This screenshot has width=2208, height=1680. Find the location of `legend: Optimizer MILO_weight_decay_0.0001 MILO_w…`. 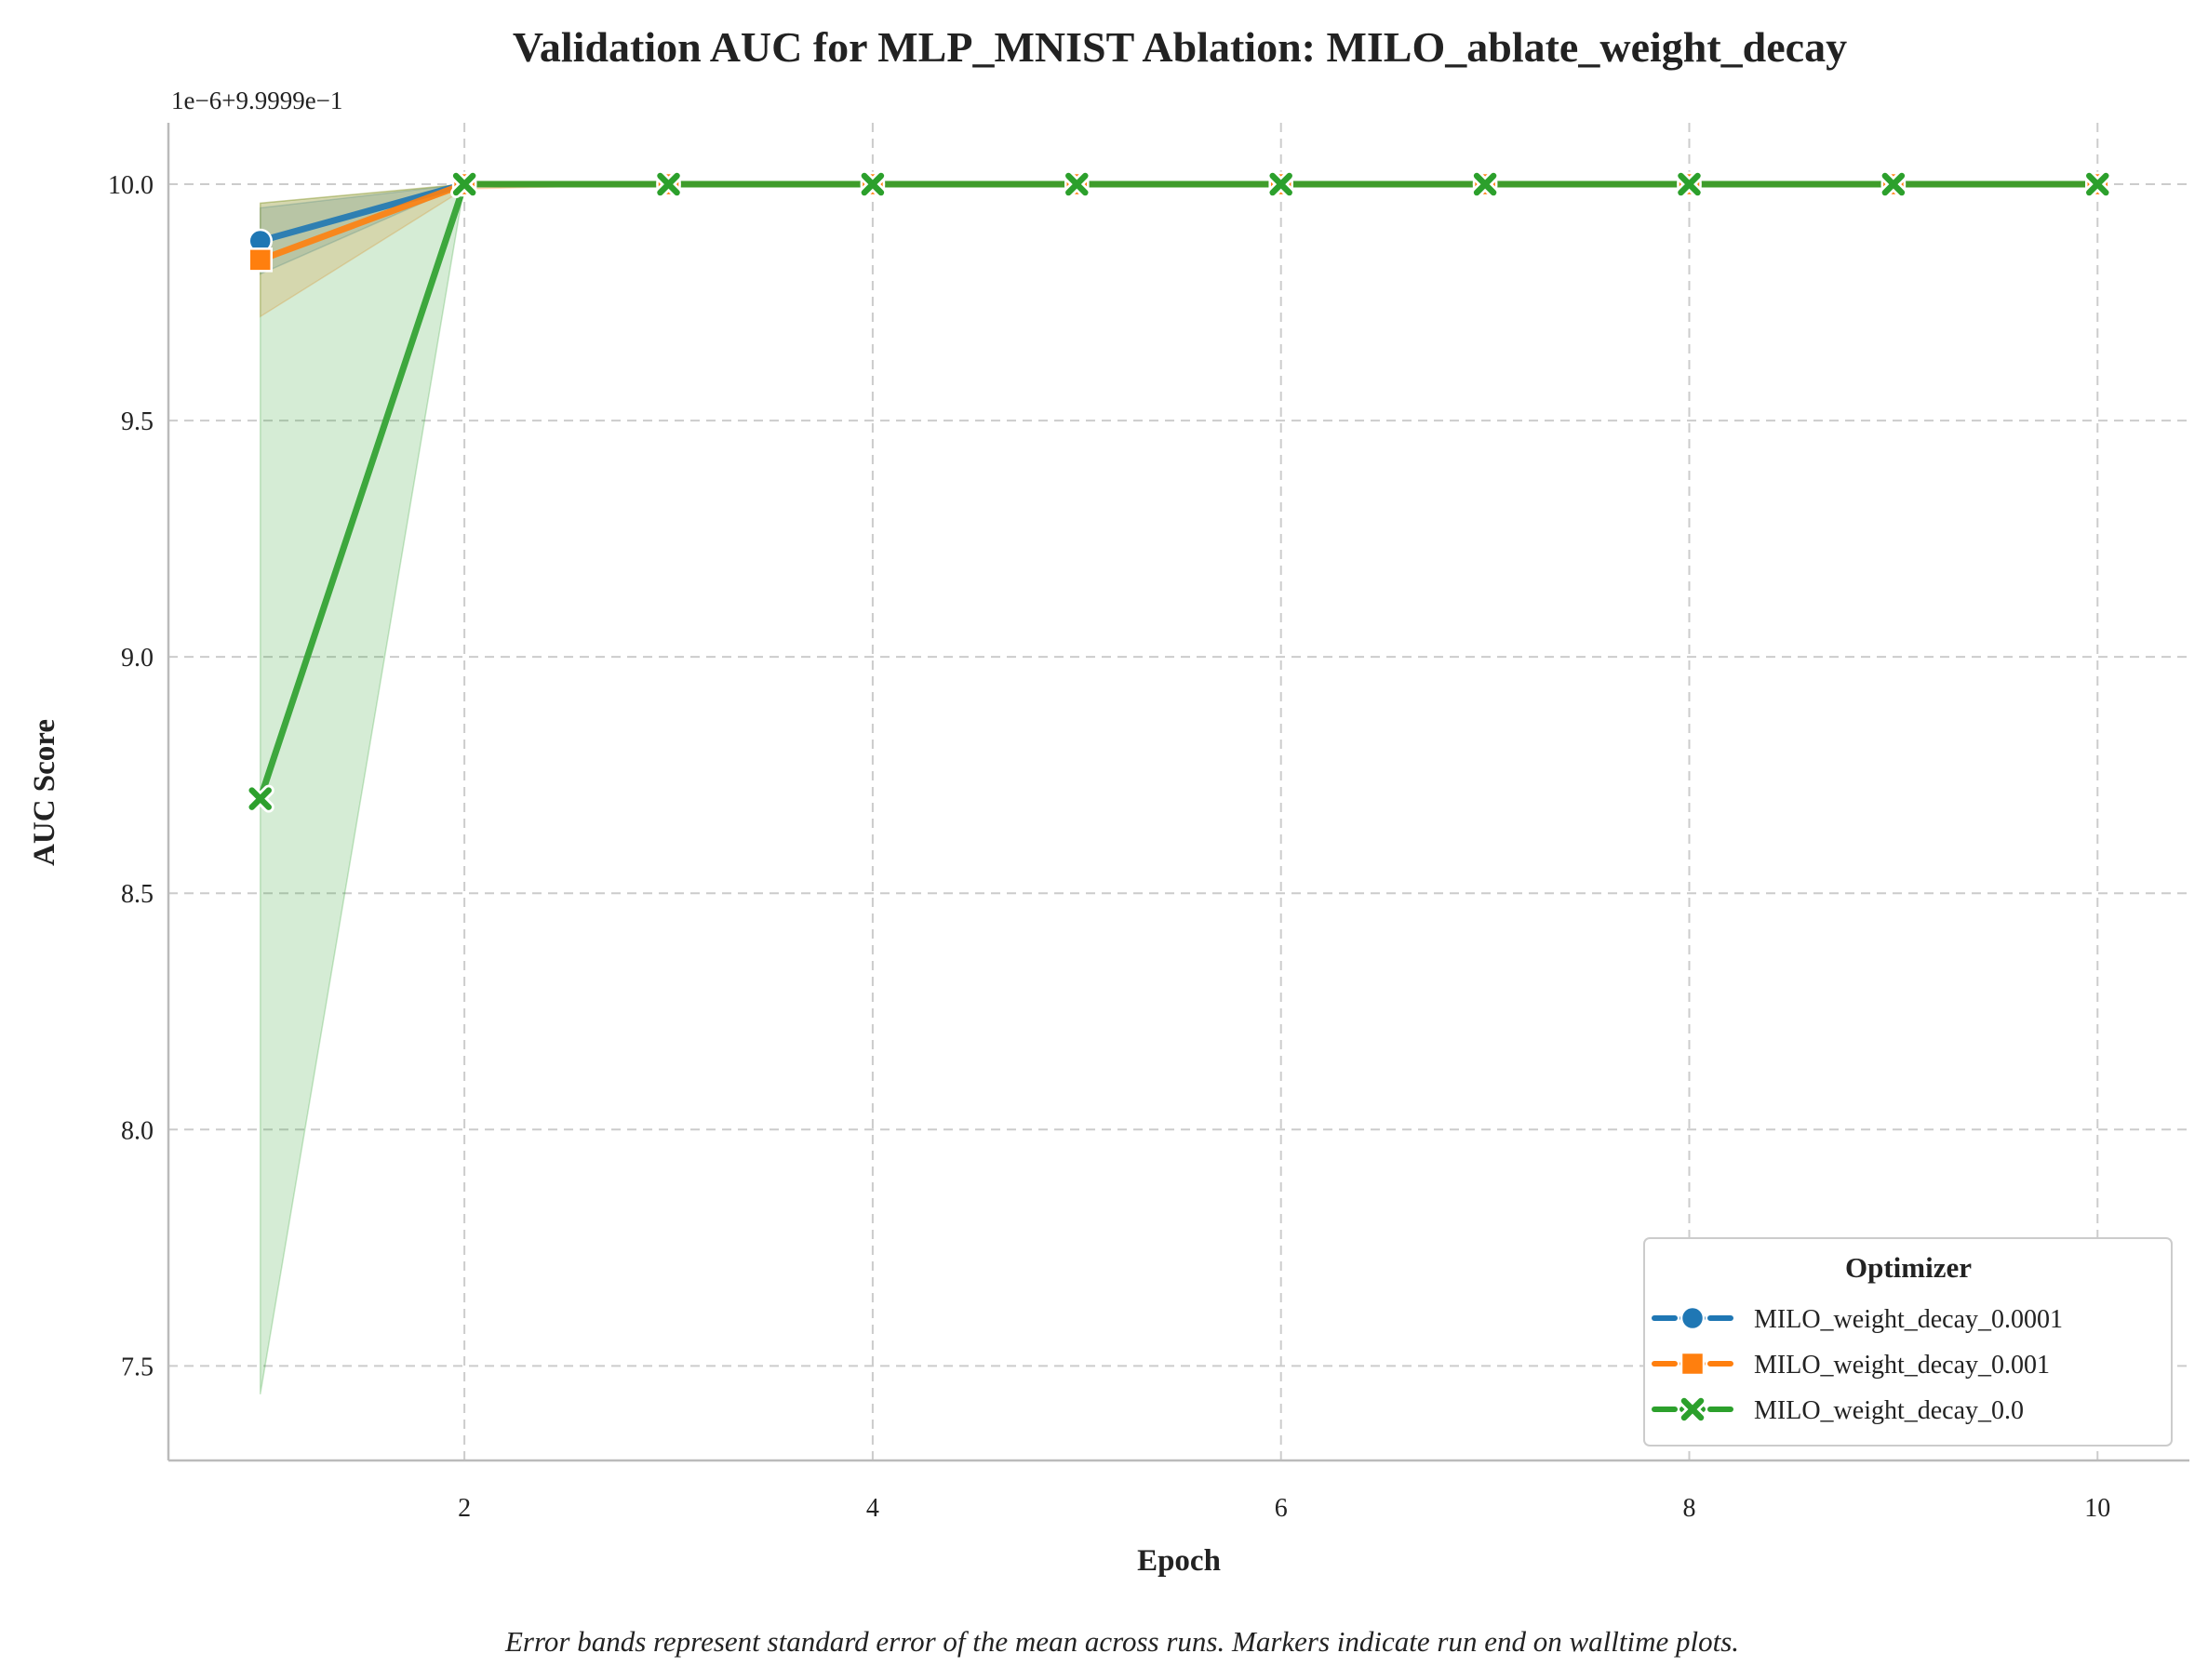

legend: Optimizer MILO_weight_decay_0.0001 MILO_w… is located at coordinates (1908, 1342).